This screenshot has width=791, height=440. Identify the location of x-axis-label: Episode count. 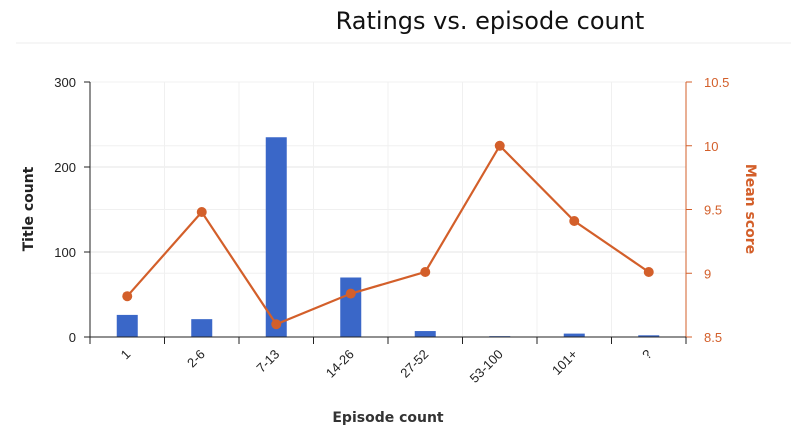
(388, 418).